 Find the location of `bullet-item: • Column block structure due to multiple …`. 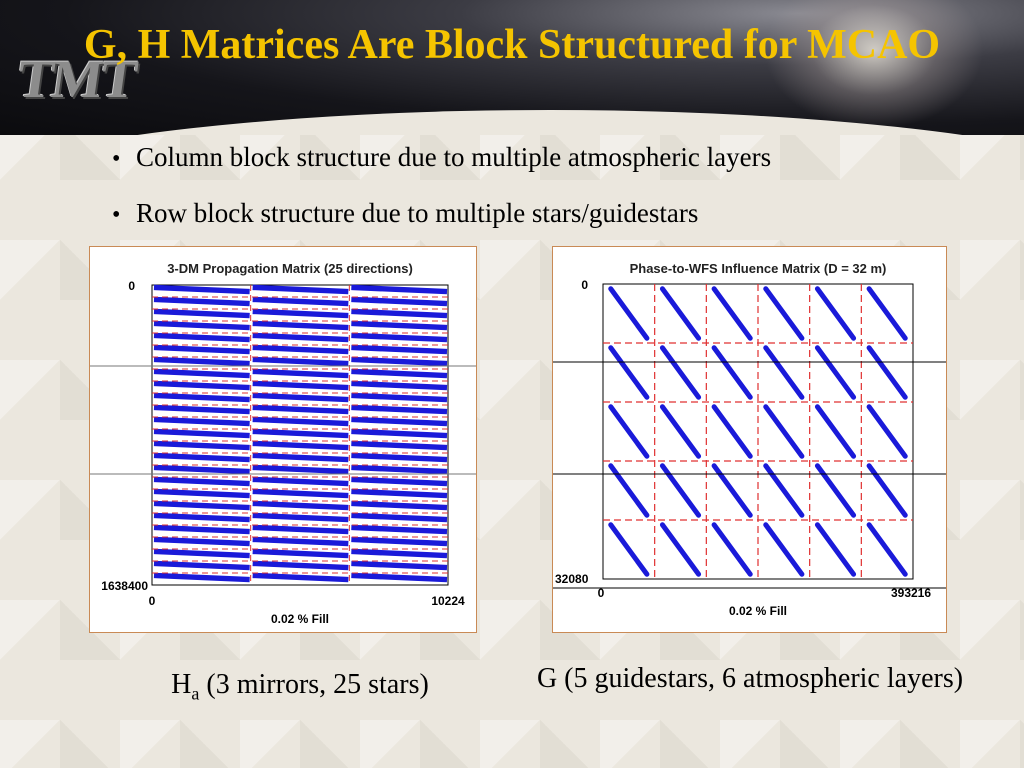

bullet-item: • Column block structure due to multiple … is located at coordinates (441, 158).